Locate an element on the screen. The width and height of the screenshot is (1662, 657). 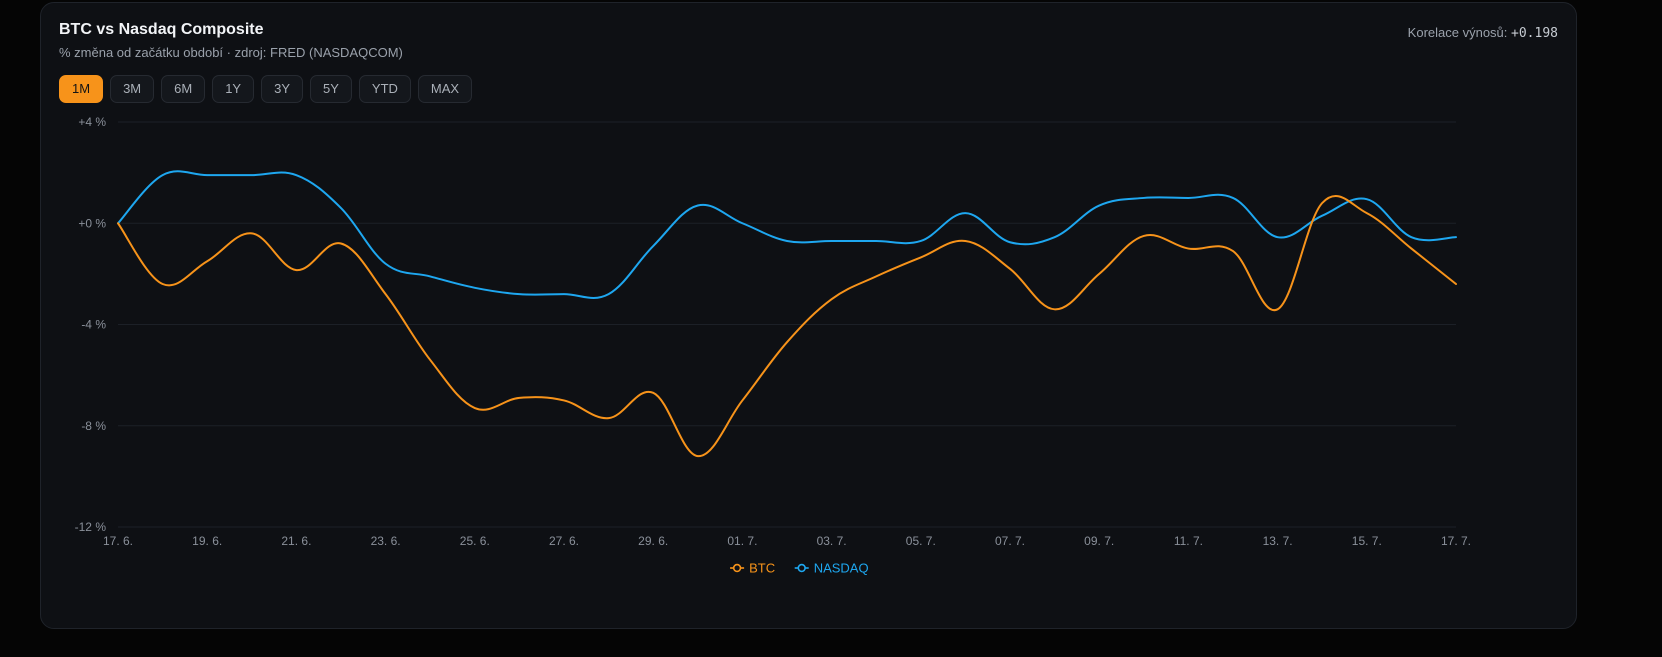
chart-title: BTC vs Nasdaq Composite is located at coordinates (161, 29).